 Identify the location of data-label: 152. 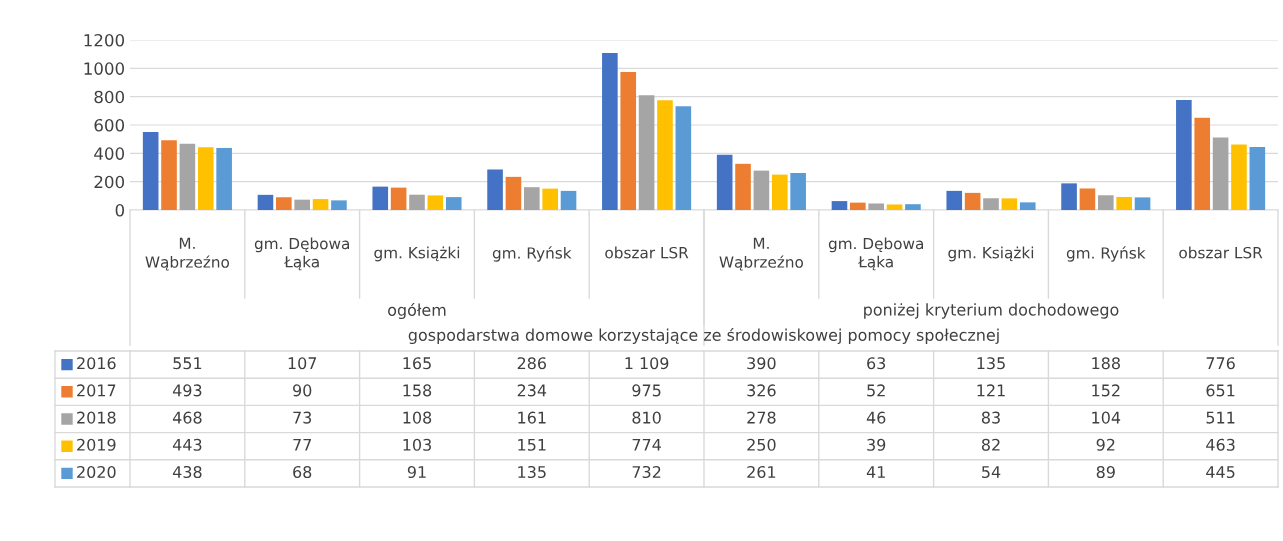
(1106, 390).